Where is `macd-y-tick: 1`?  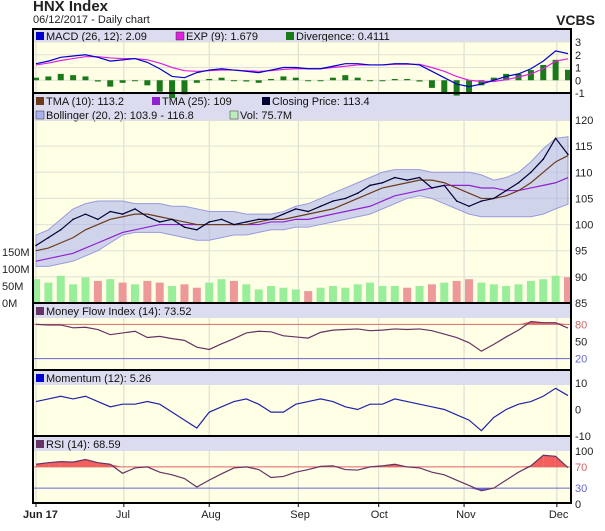 macd-y-tick: 1 is located at coordinates (578, 69).